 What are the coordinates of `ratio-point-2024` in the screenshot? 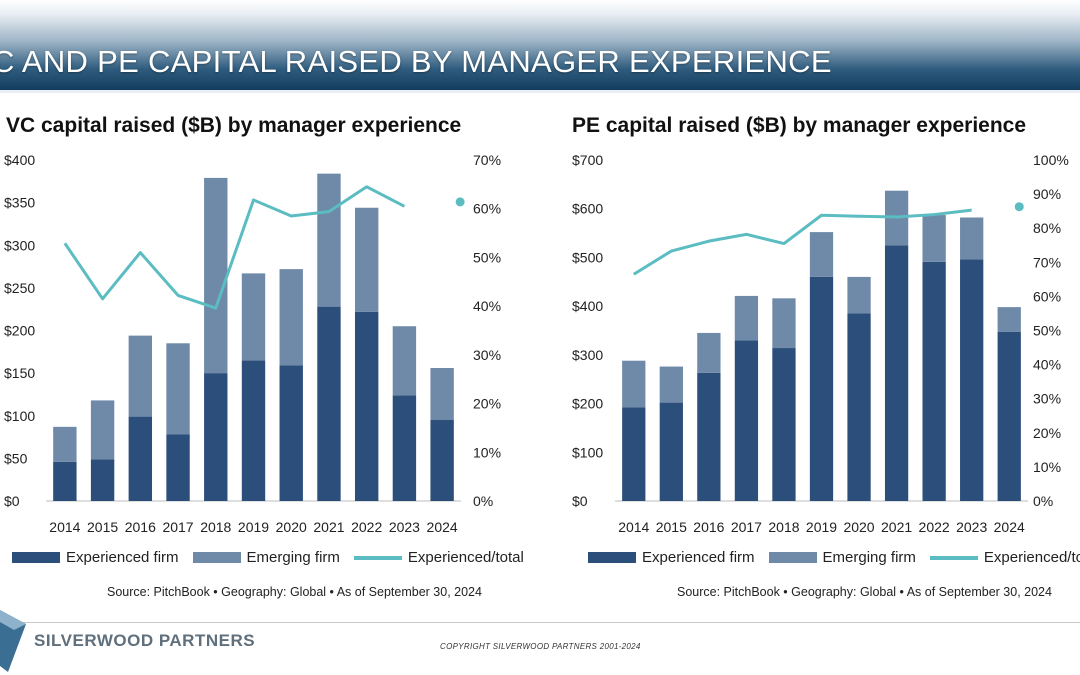 It's located at (460, 202).